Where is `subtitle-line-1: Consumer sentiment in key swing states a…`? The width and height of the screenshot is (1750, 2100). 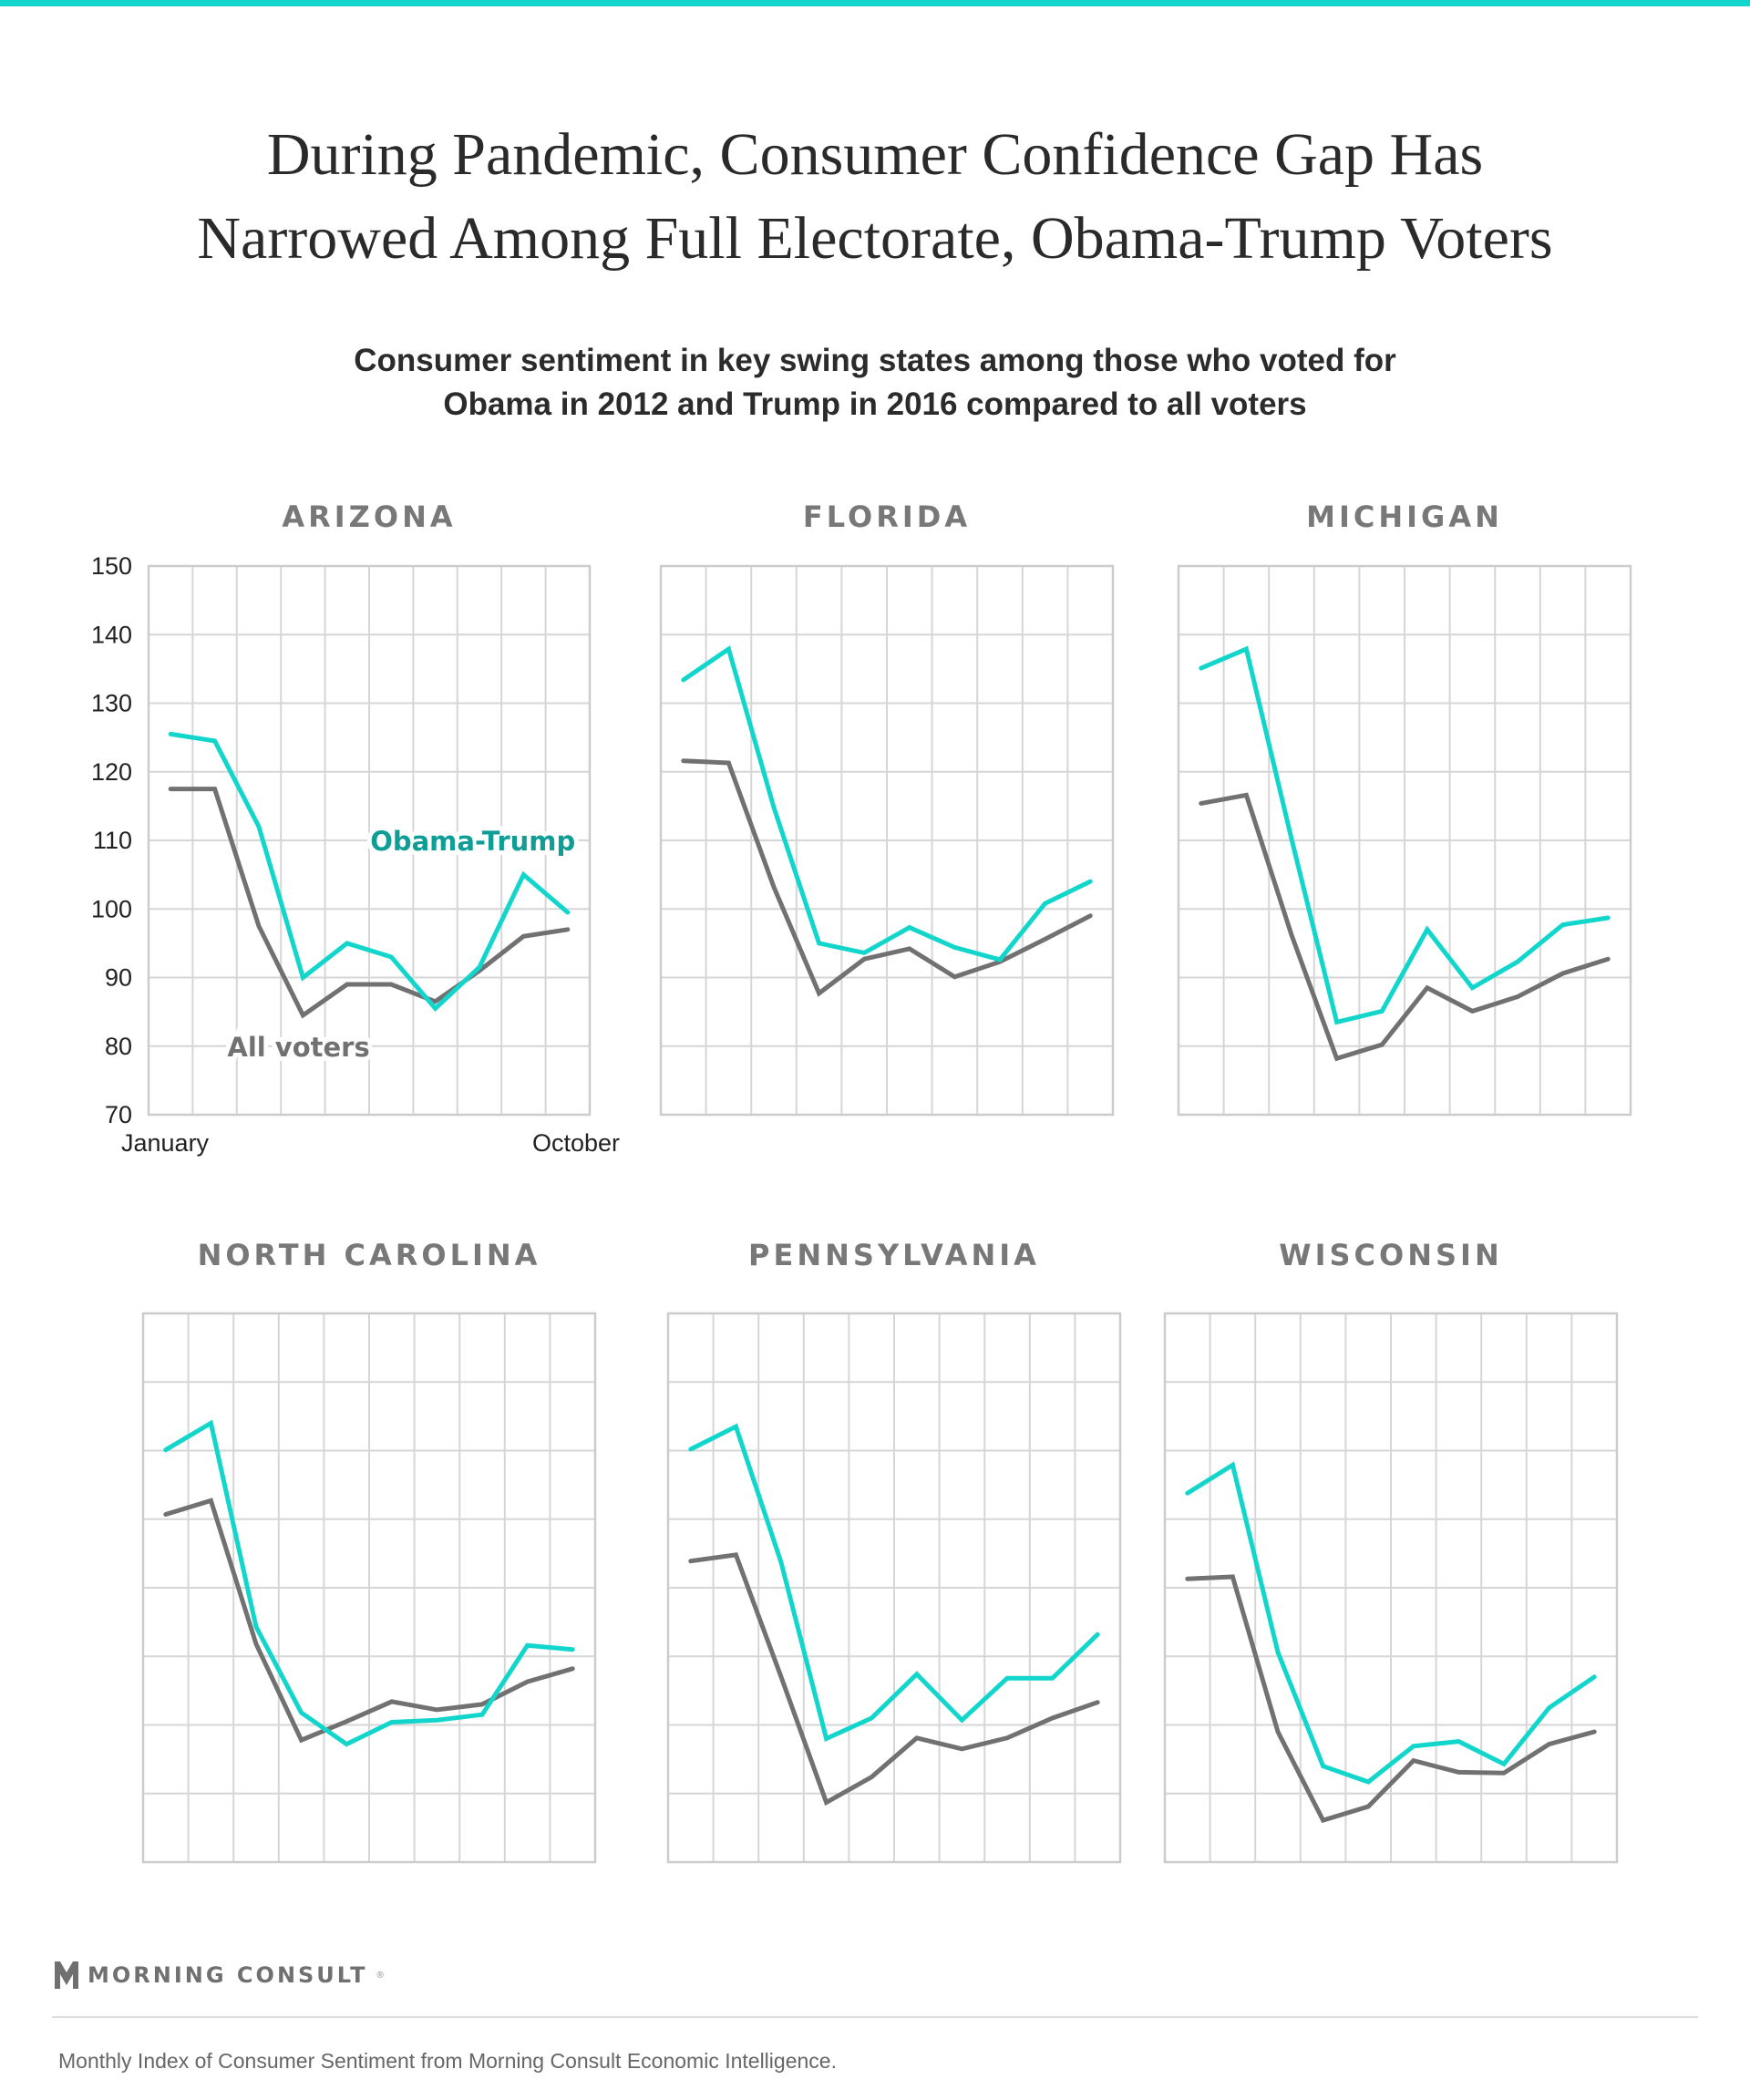 subtitle-line-1: Consumer sentiment in key swing states a… is located at coordinates (875, 361).